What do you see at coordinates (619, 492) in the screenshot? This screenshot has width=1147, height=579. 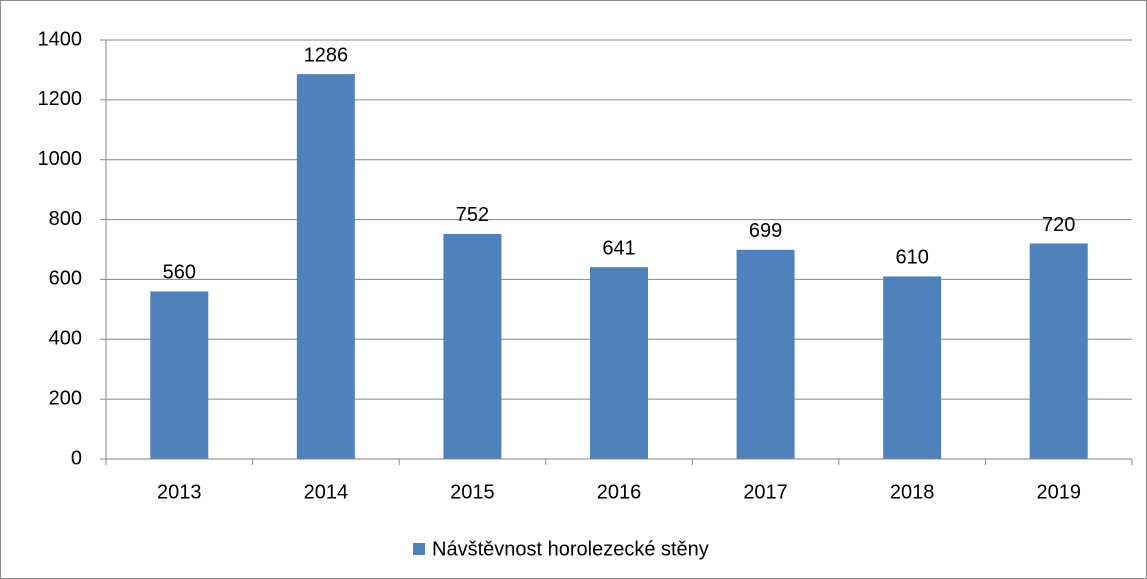 I see `x-tick-label: 2016` at bounding box center [619, 492].